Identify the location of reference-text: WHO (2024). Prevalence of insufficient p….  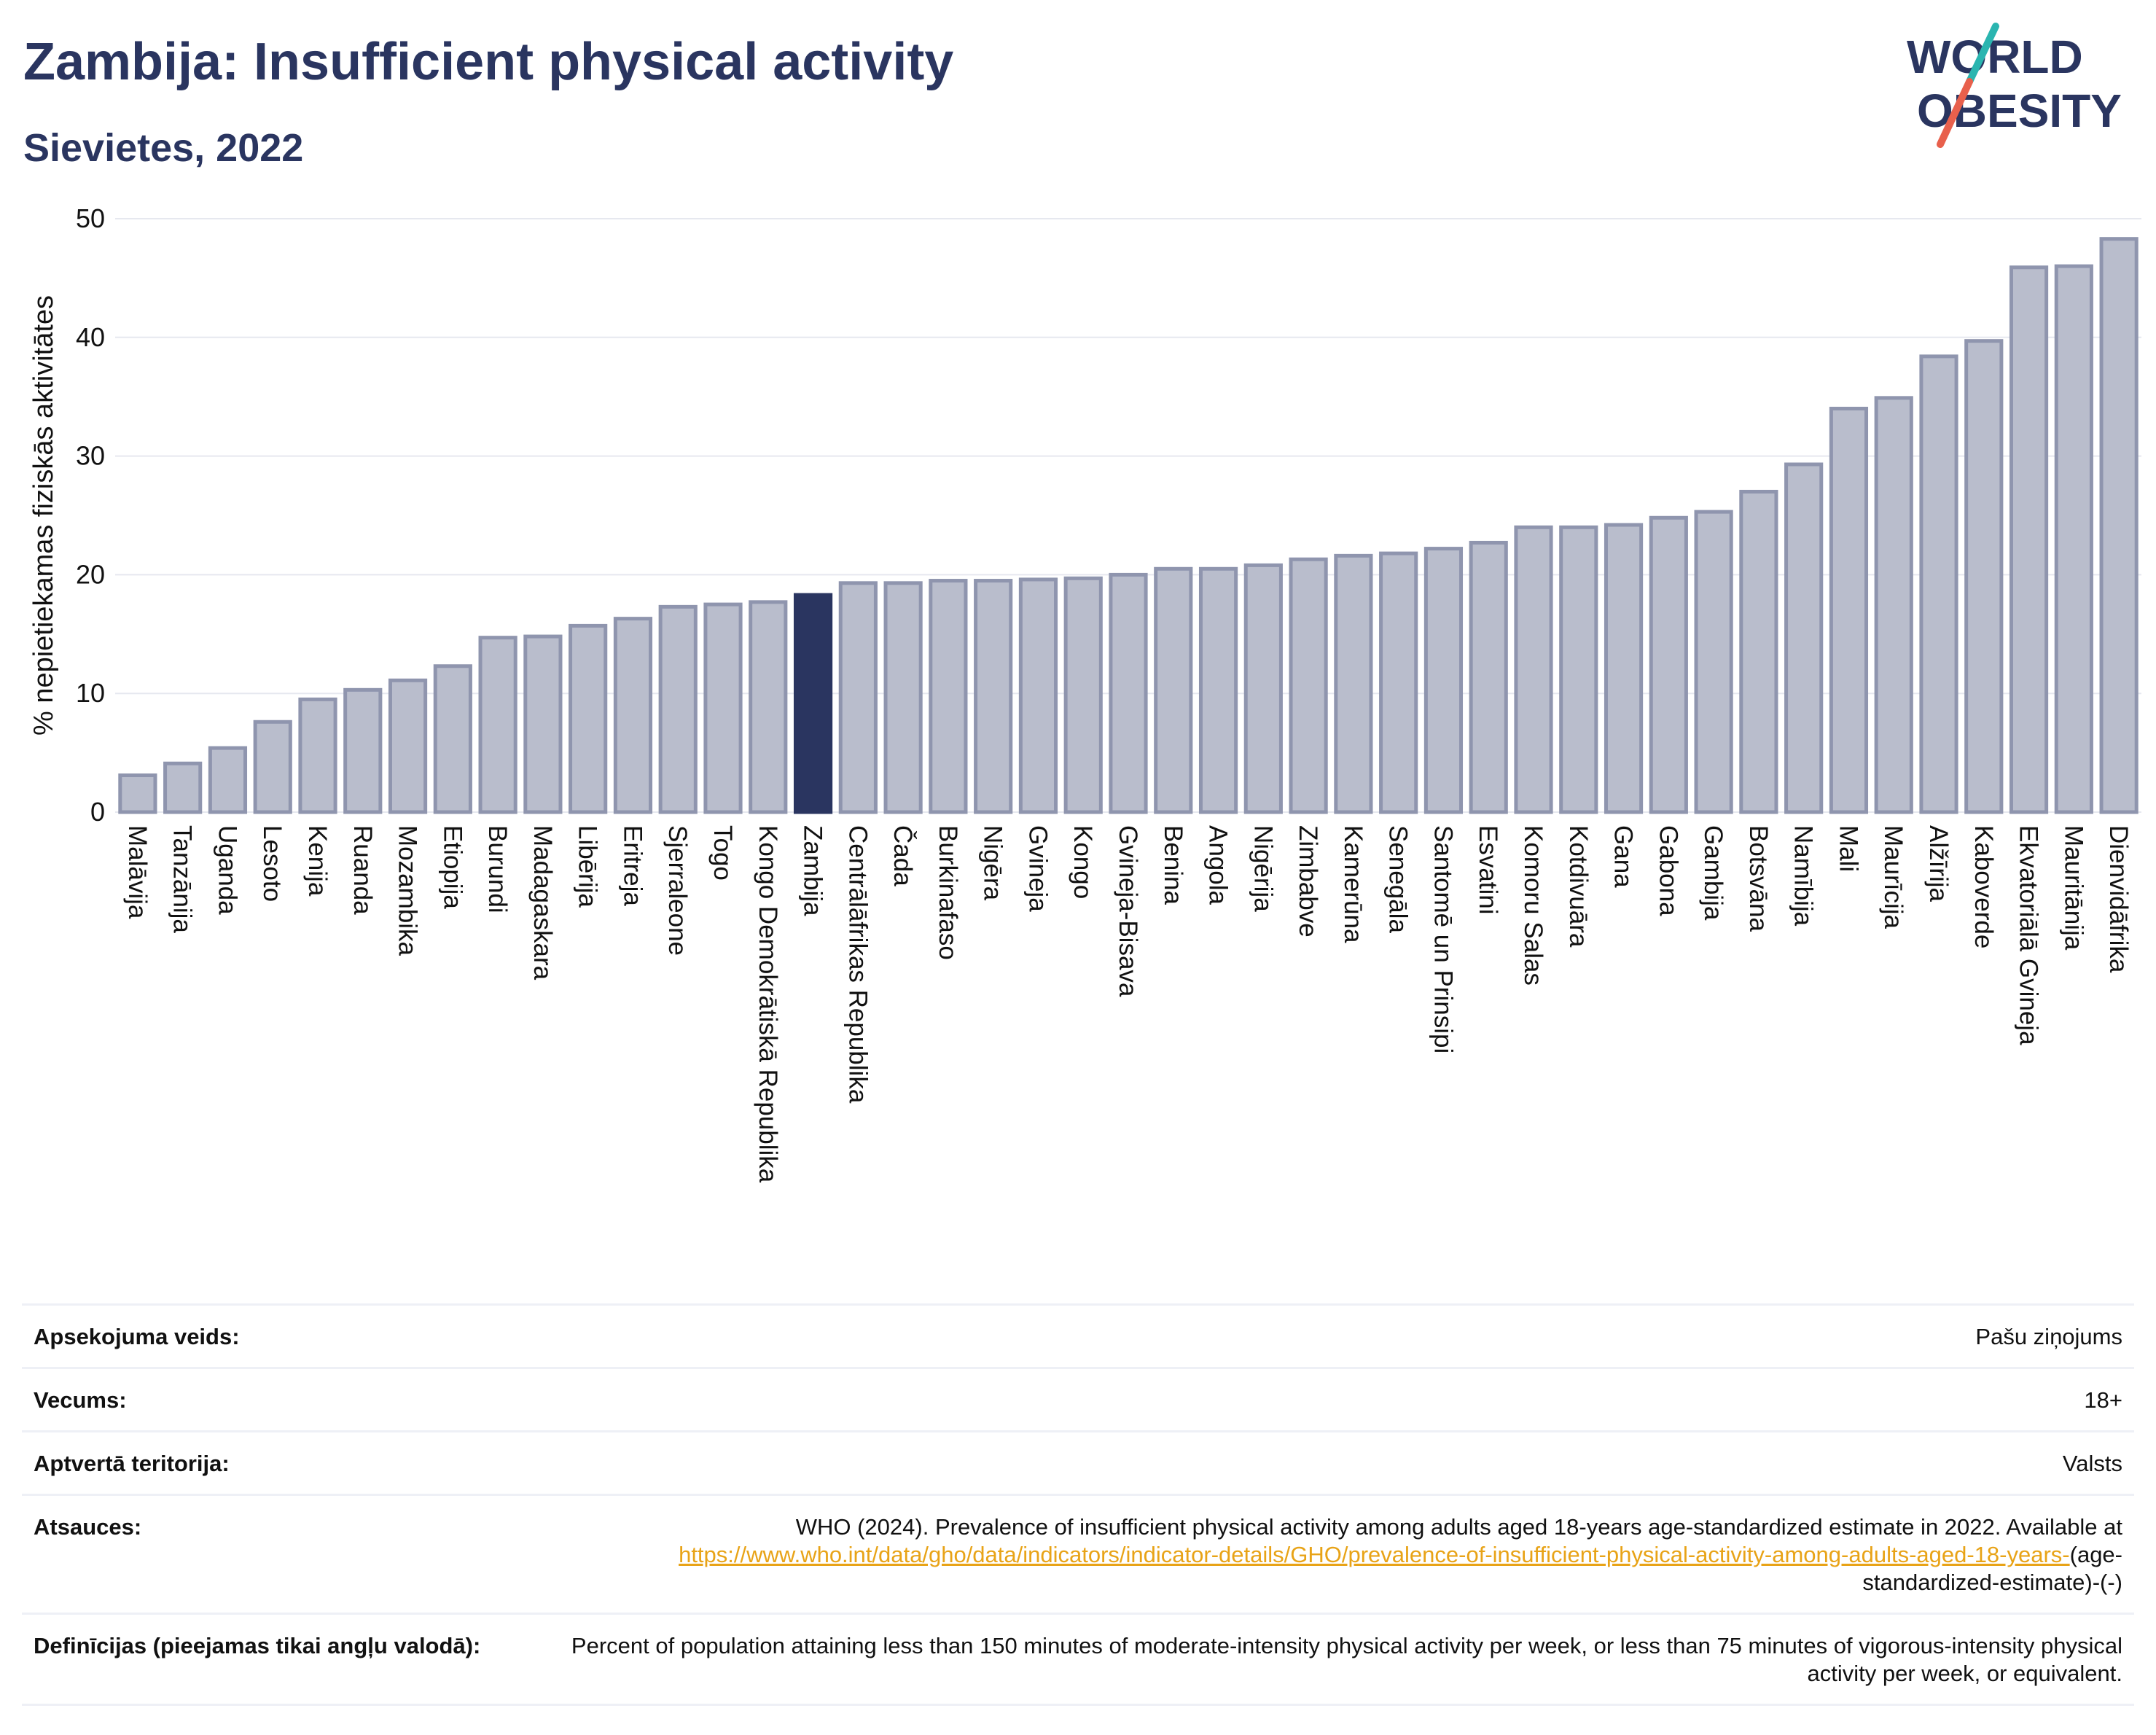
(1459, 1527).